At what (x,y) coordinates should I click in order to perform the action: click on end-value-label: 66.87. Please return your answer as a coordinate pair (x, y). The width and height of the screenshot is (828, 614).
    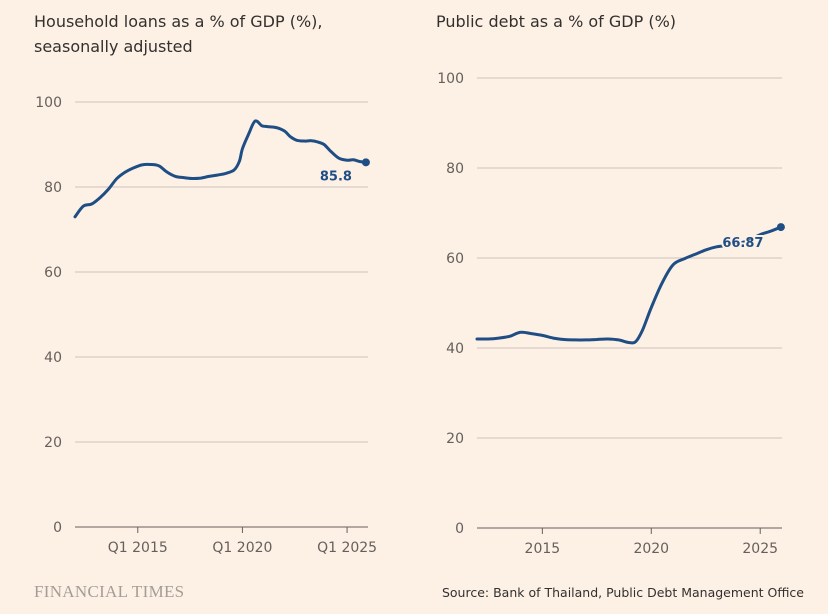
    Looking at the image, I should click on (742, 243).